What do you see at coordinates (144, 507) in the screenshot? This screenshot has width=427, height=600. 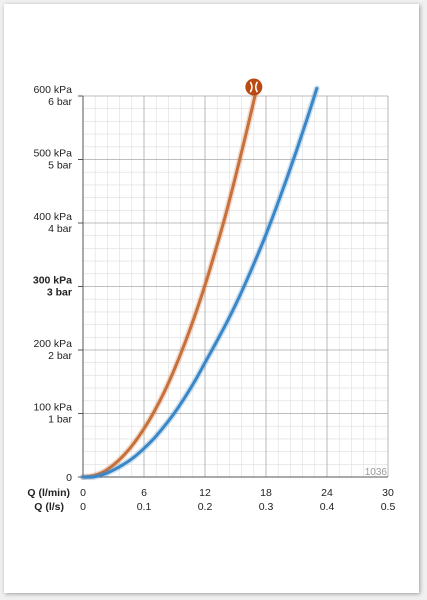 I see `x-tick-label-ls: 0.1` at bounding box center [144, 507].